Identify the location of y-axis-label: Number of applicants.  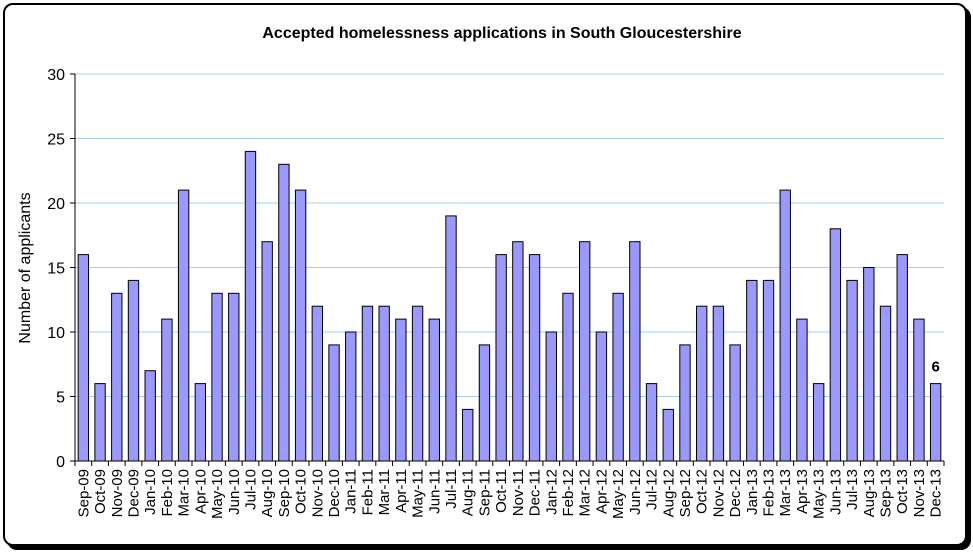
(25, 267).